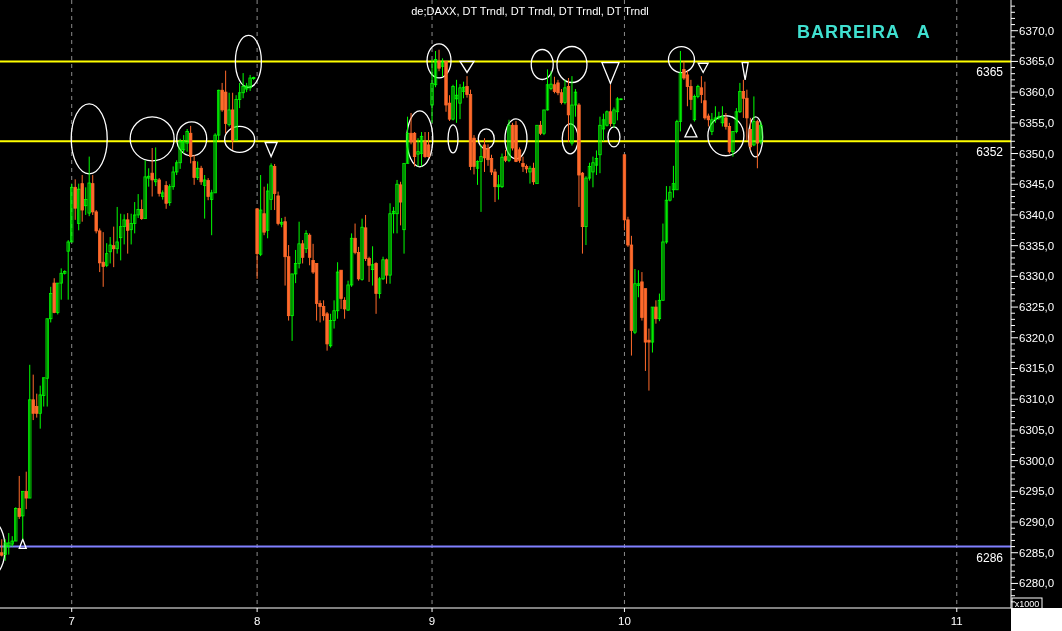  I want to click on y-tick-label: 6345,0, so click(1037, 184).